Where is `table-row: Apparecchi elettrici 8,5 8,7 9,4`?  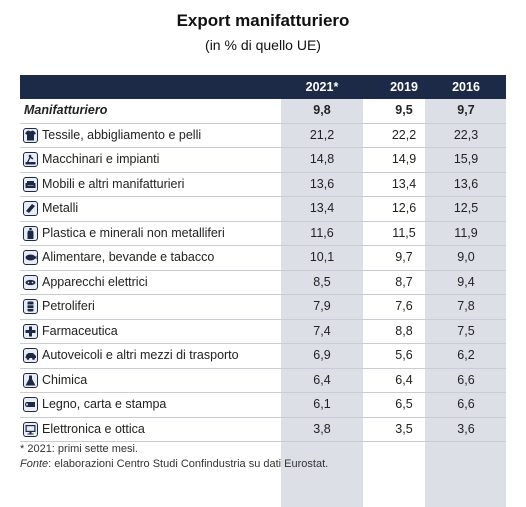
table-row: Apparecchi elettrici 8,5 8,7 9,4 is located at coordinates (263, 283).